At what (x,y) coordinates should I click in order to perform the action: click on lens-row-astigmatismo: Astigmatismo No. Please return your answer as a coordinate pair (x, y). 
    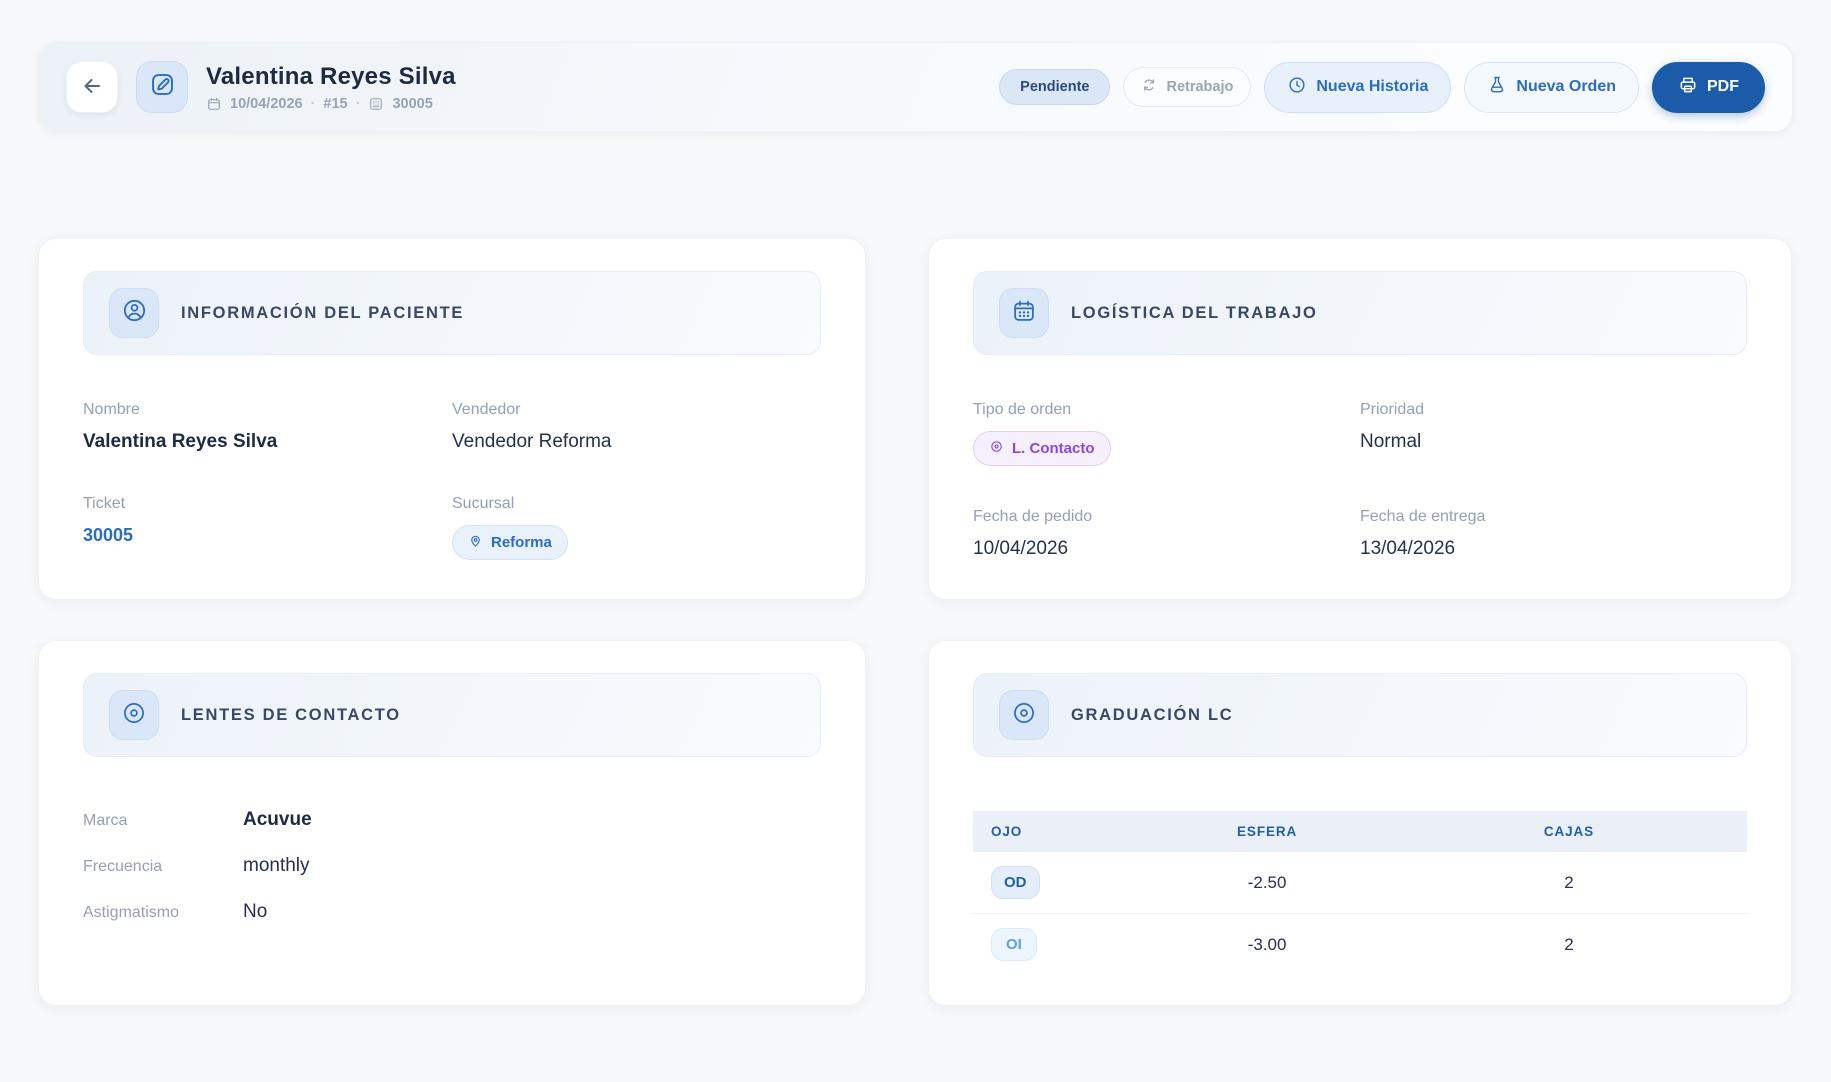
    Looking at the image, I should click on (452, 912).